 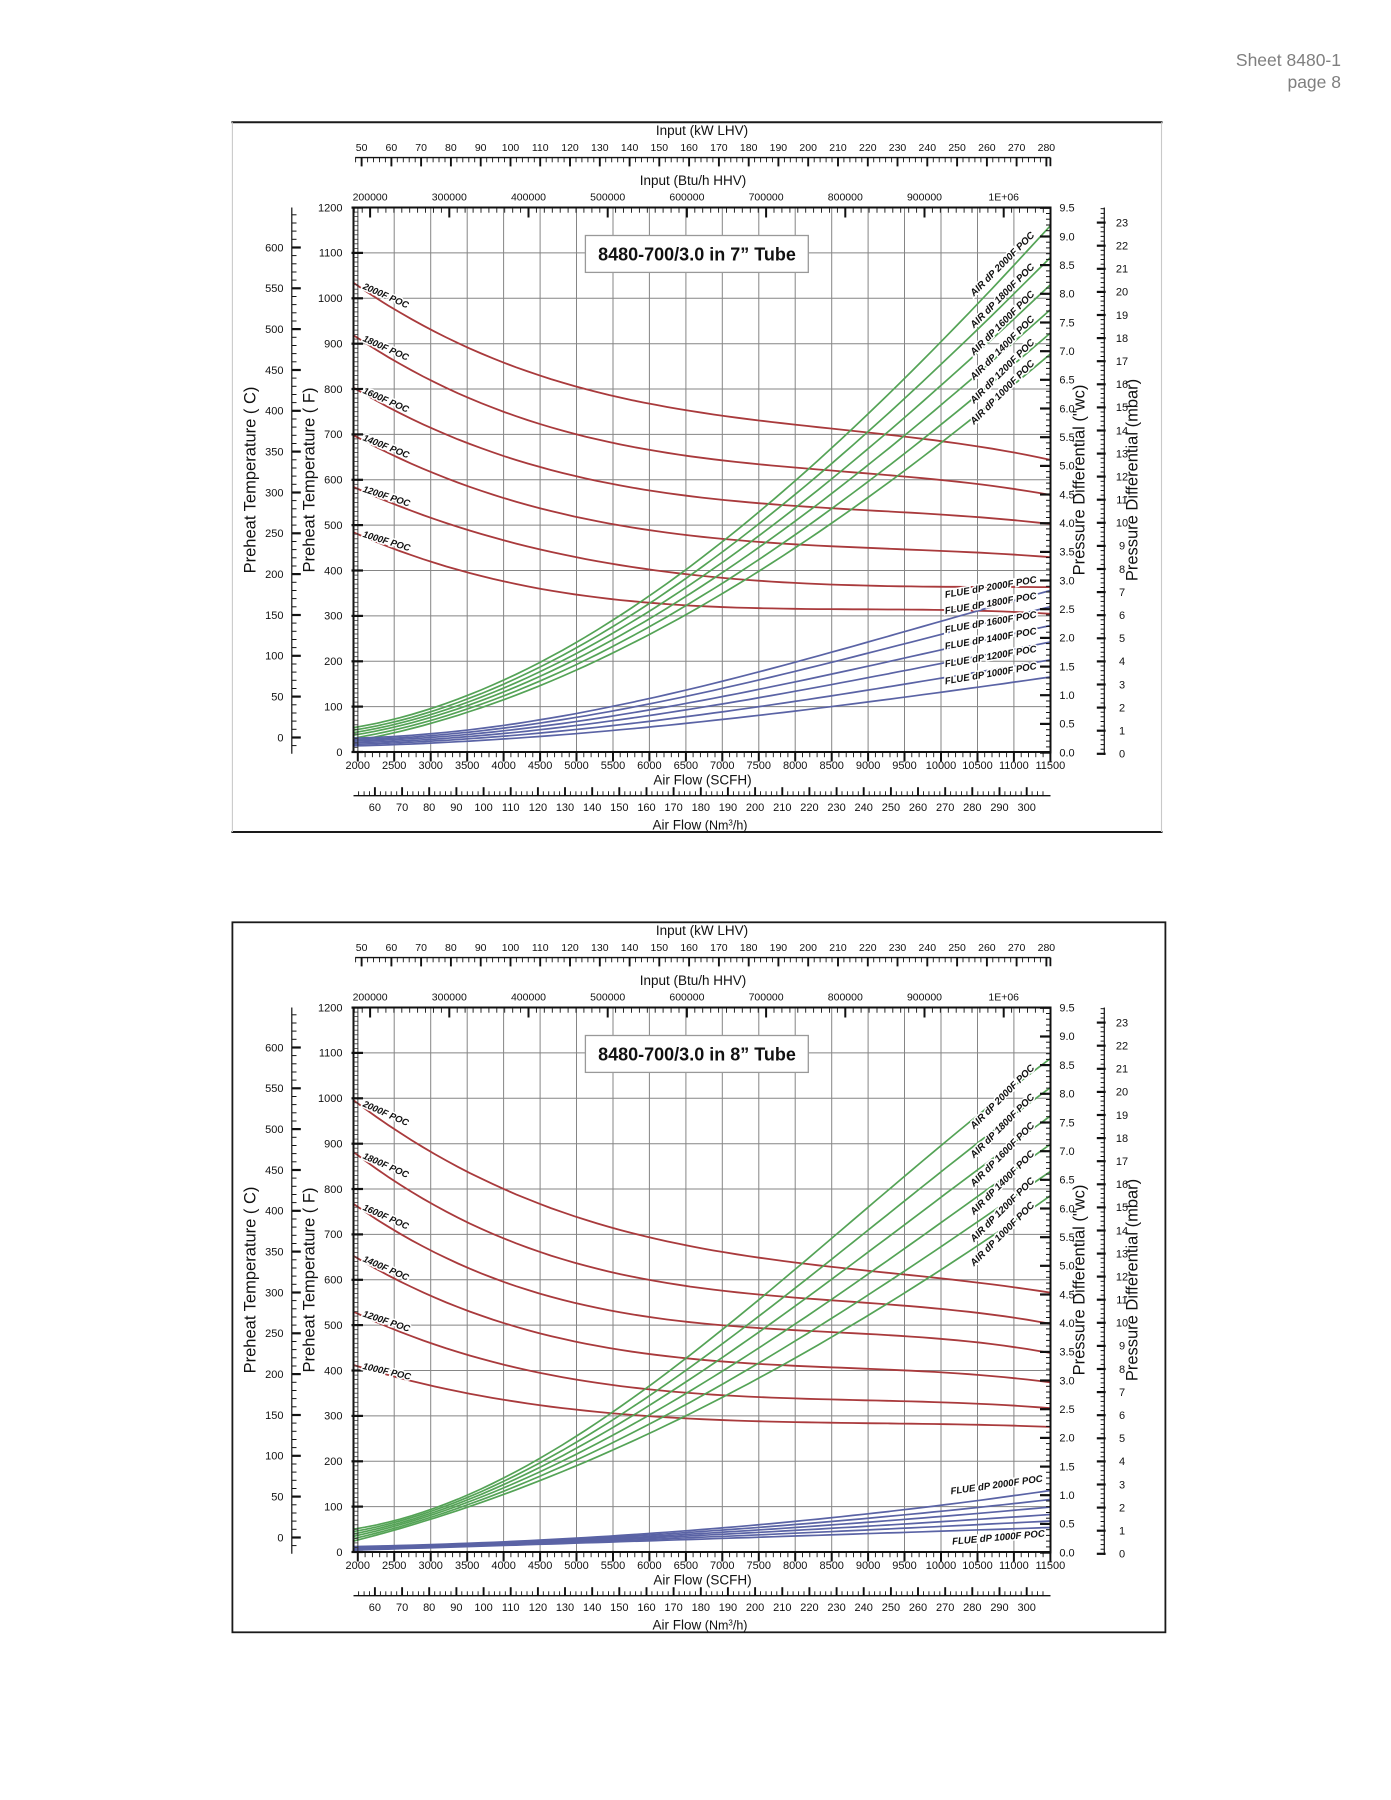 What do you see at coordinates (1122, 1254) in the screenshot?
I see `svg-text: 13` at bounding box center [1122, 1254].